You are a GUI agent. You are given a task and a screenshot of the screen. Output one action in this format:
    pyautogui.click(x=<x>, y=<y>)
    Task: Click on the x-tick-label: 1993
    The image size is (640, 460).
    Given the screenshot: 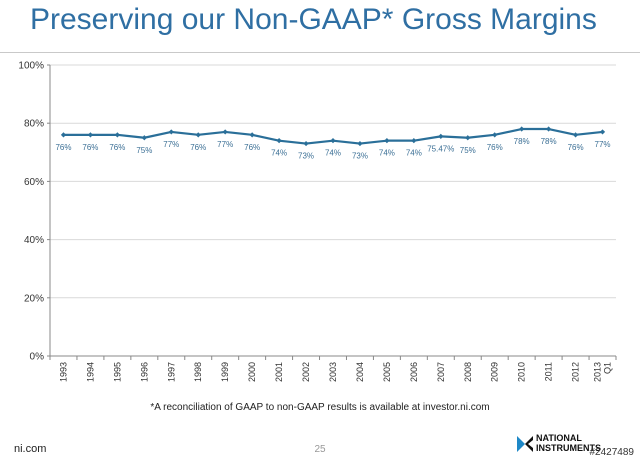 What is the action you would take?
    pyautogui.click(x=63, y=372)
    